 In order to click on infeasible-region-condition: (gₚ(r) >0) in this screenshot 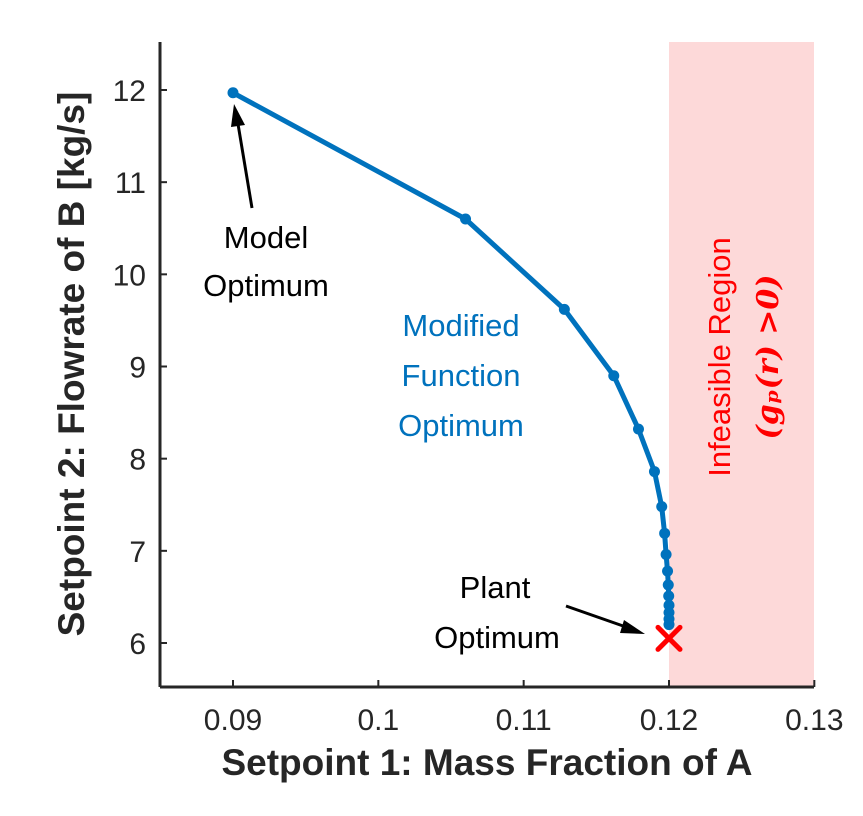, I will do `click(768, 357)`.